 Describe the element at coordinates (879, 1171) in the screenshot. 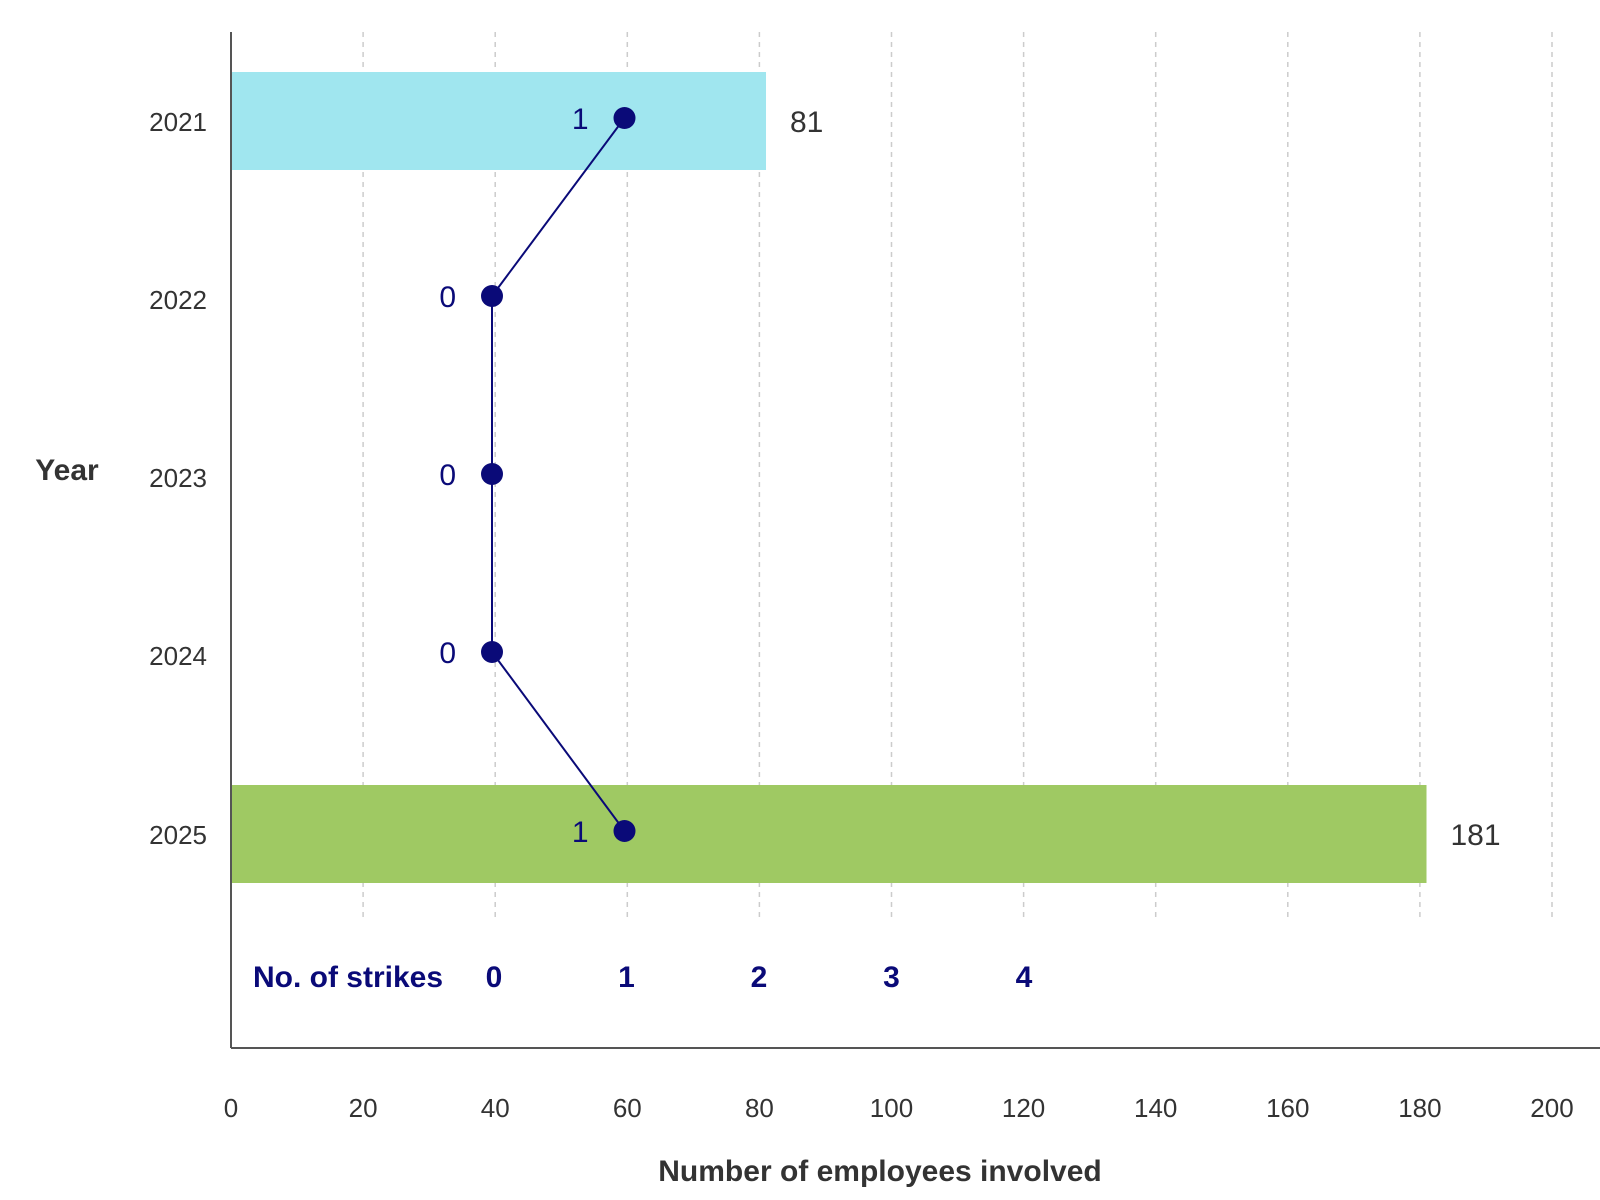

I see `x-axis-title: Number of employees involved` at that location.